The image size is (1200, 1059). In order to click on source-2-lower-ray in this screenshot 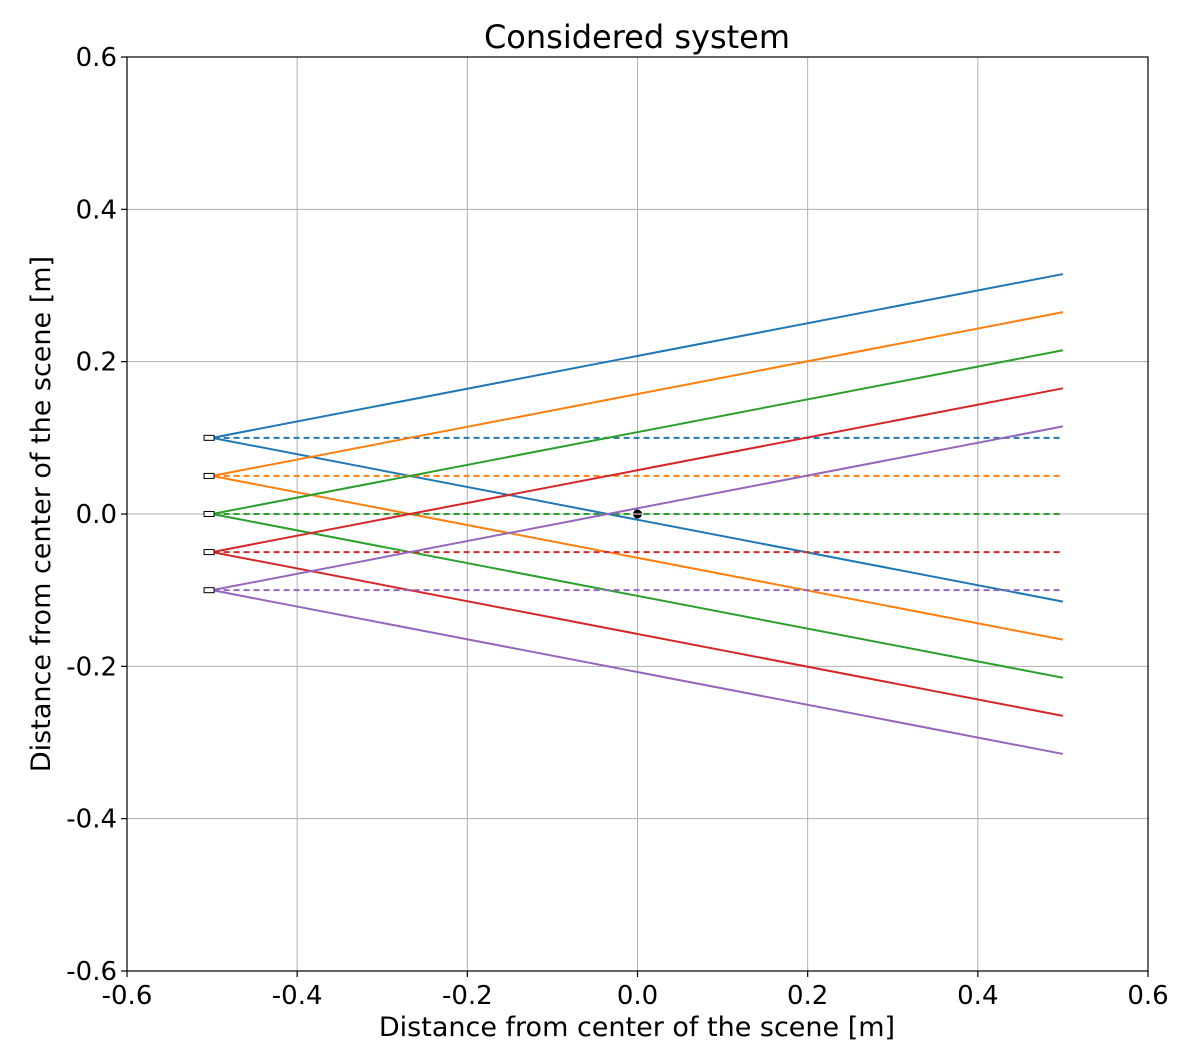, I will do `click(637, 557)`.